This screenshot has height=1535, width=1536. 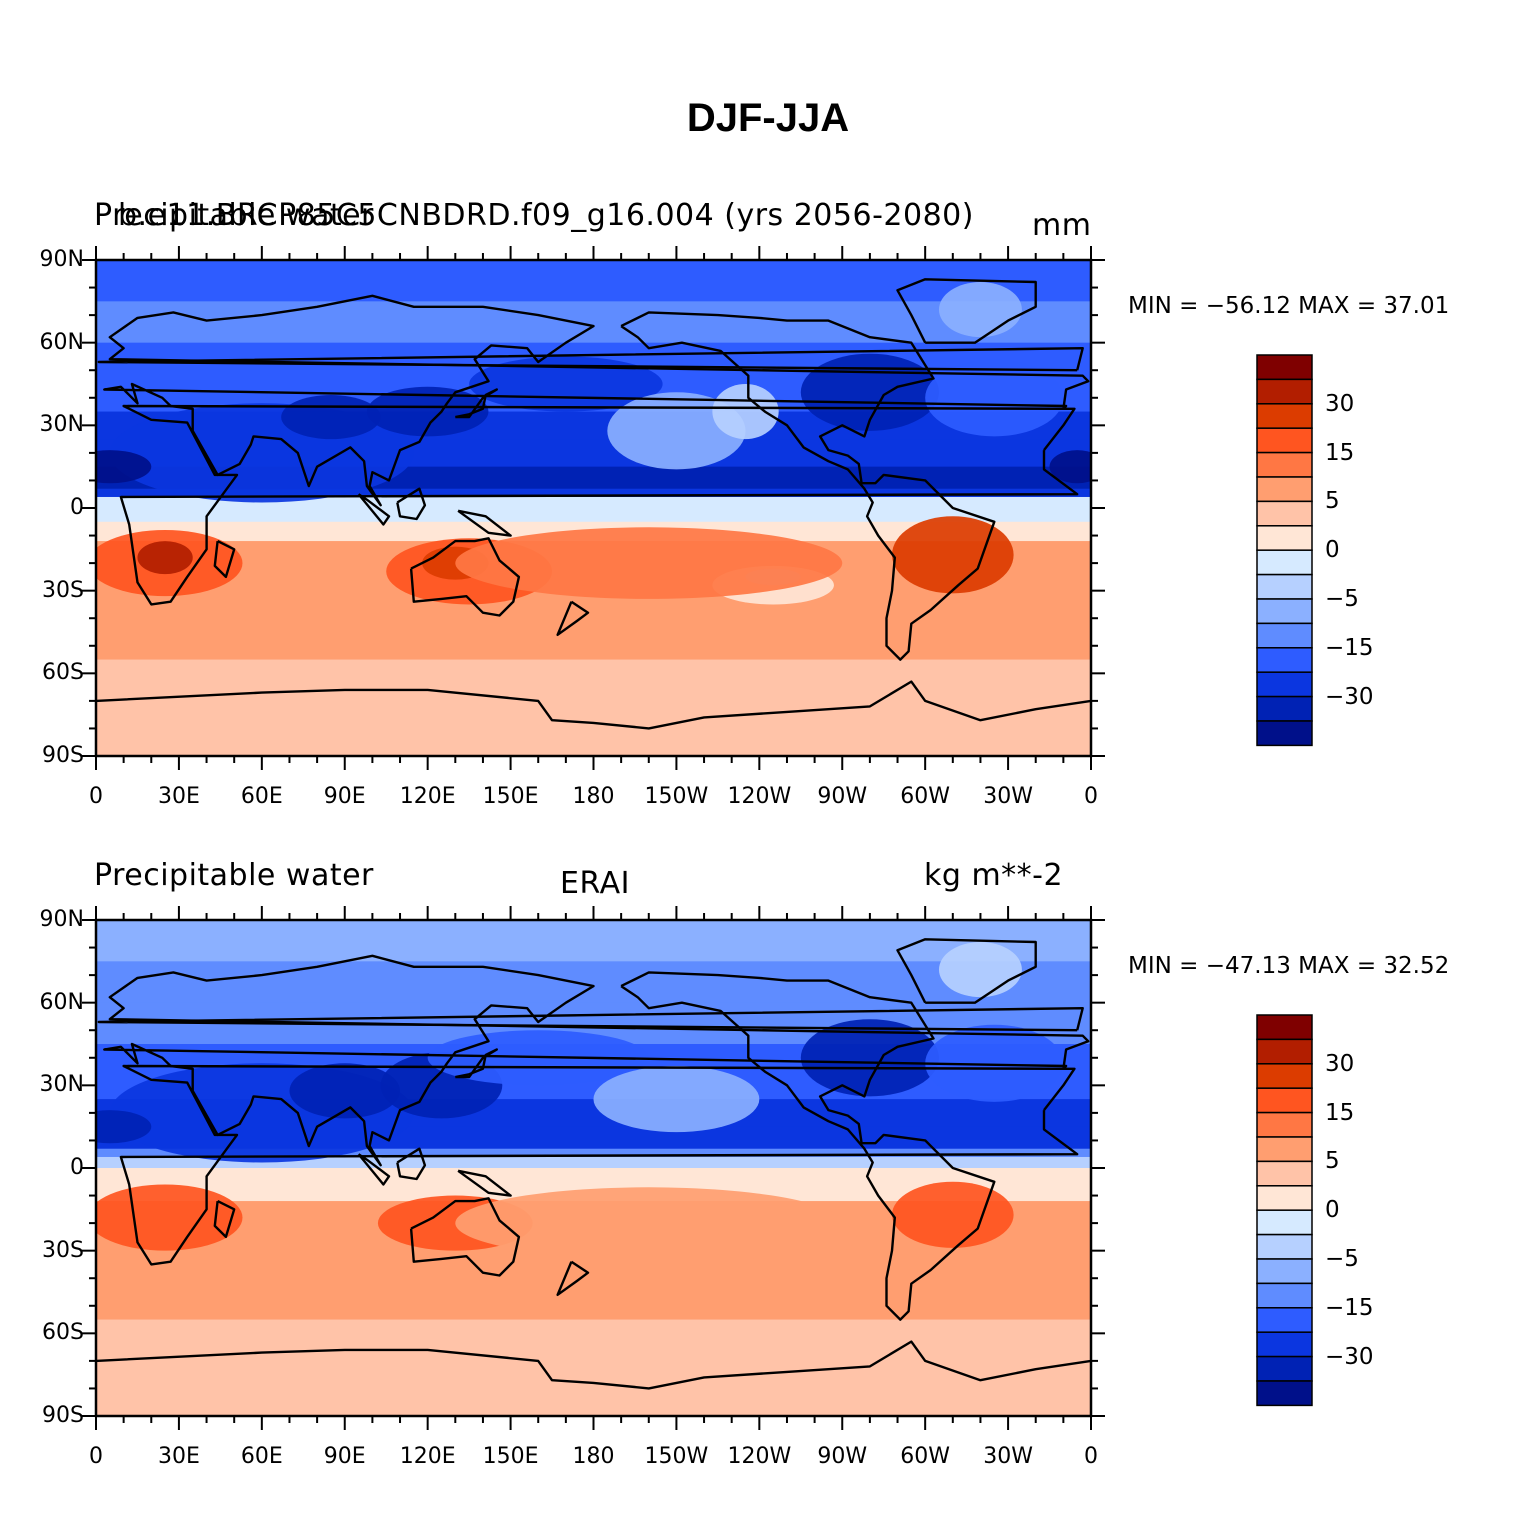 What do you see at coordinates (768, 118) in the screenshot?
I see `main-title: DJF-JJA` at bounding box center [768, 118].